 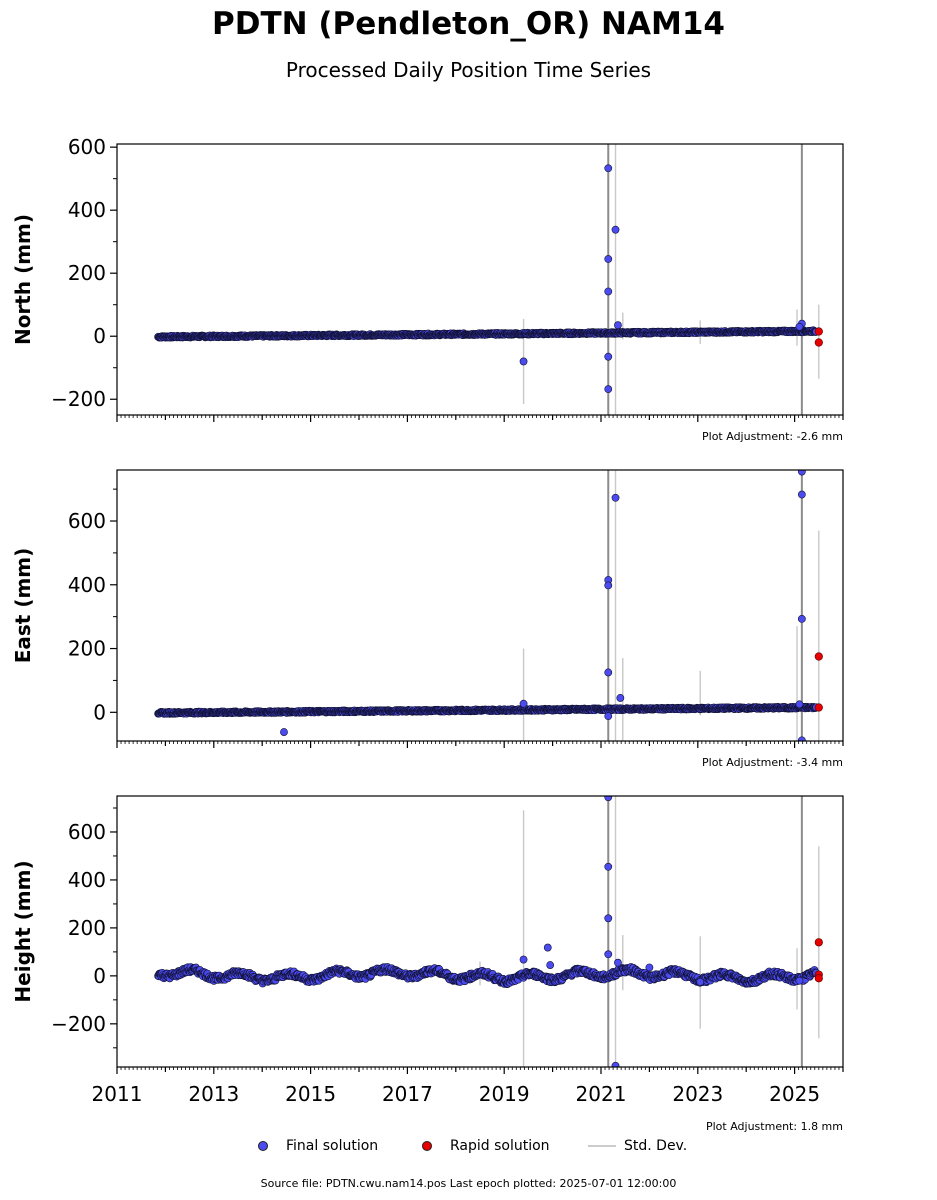 I want to click on xtick-label: 2019, so click(x=504, y=1094).